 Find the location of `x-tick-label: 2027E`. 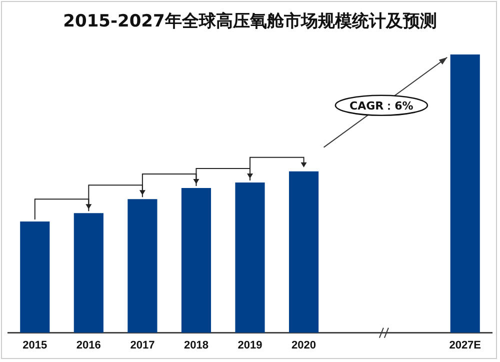

x-tick-label: 2027E is located at coordinates (465, 345).